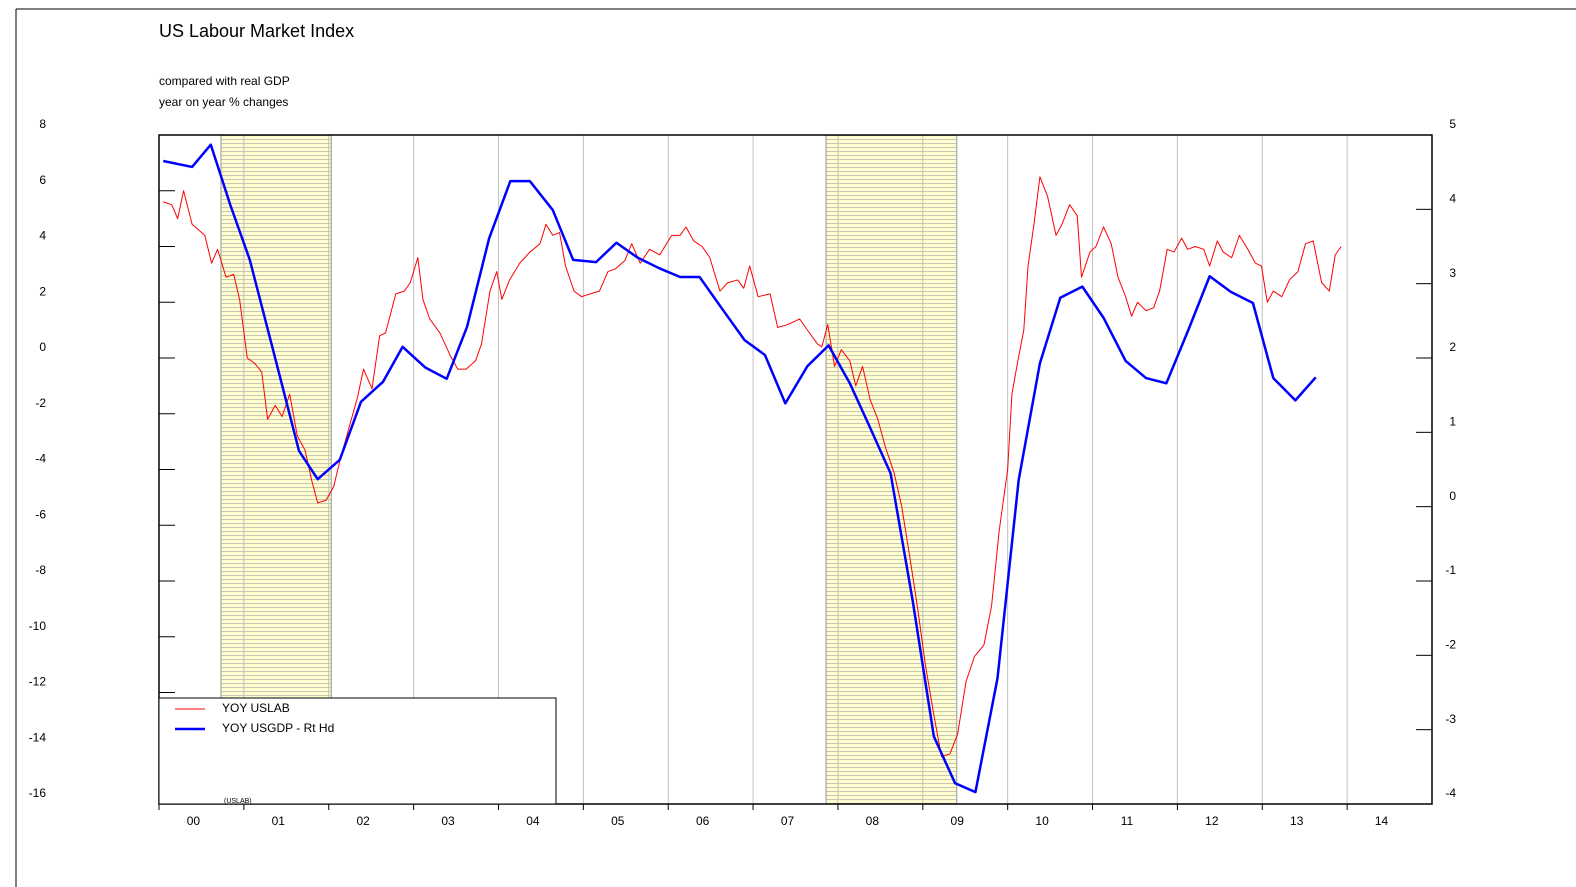 This screenshot has height=887, width=1576. What do you see at coordinates (40, 514) in the screenshot?
I see `y-tick-label: -6` at bounding box center [40, 514].